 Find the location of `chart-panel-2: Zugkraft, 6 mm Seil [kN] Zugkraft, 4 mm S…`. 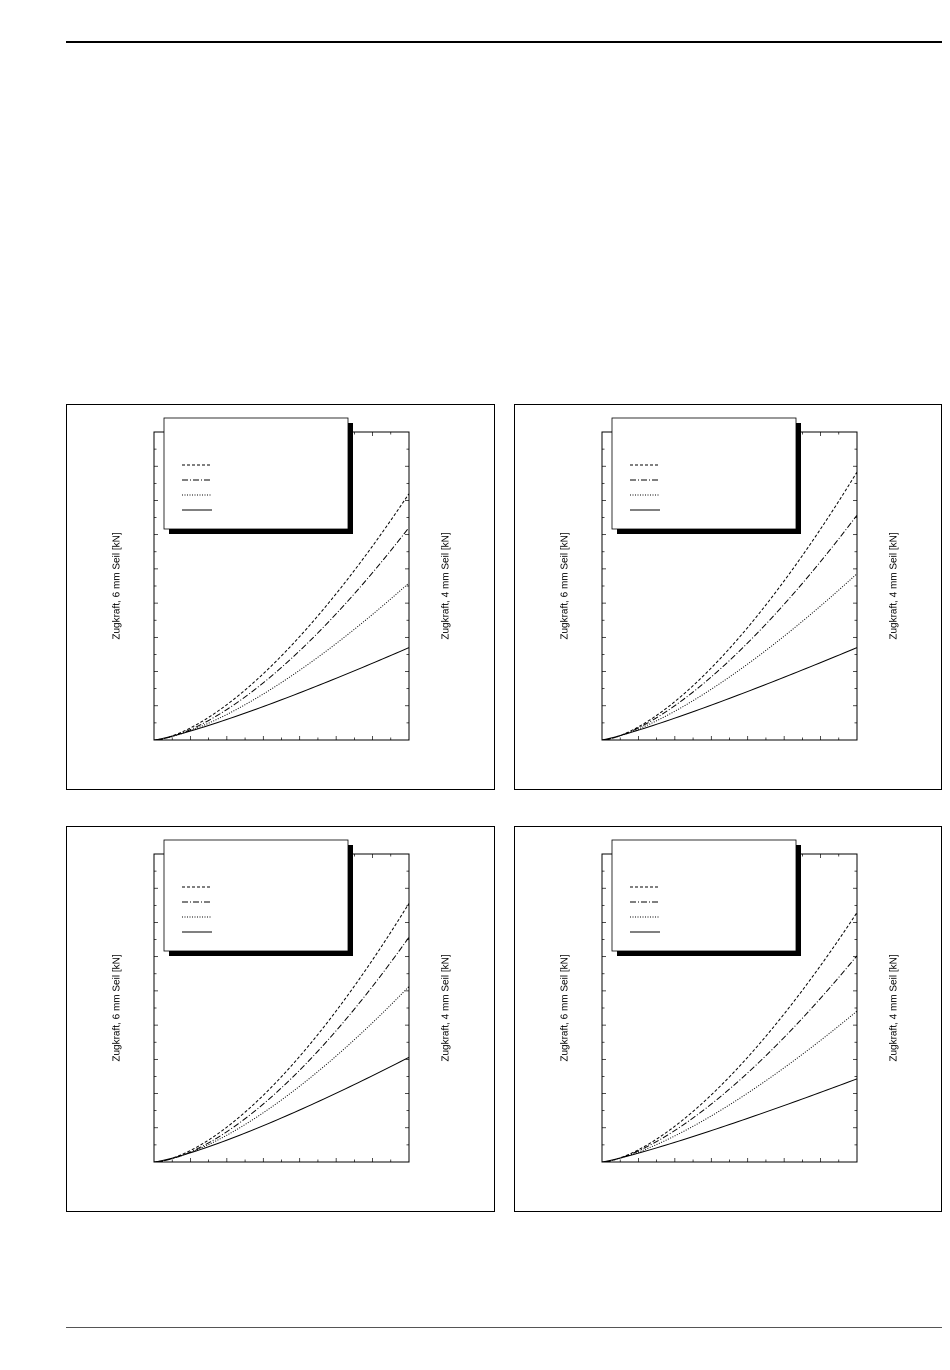

chart-panel-2: Zugkraft, 6 mm Seil [kN] Zugkraft, 4 mm S… is located at coordinates (728, 597).